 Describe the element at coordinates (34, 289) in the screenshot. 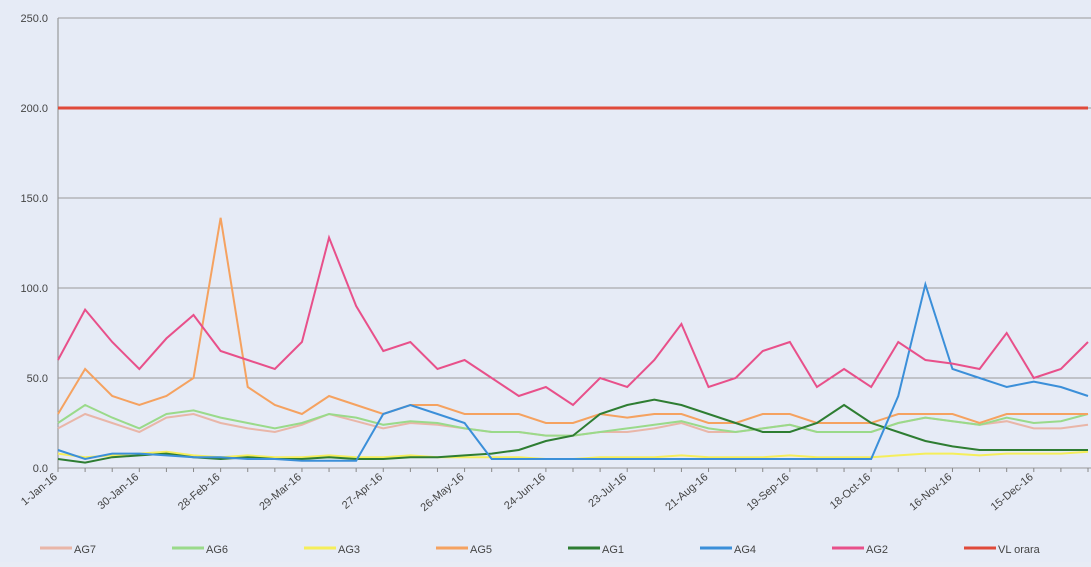

I see `y-tick-label: 100.0` at that location.